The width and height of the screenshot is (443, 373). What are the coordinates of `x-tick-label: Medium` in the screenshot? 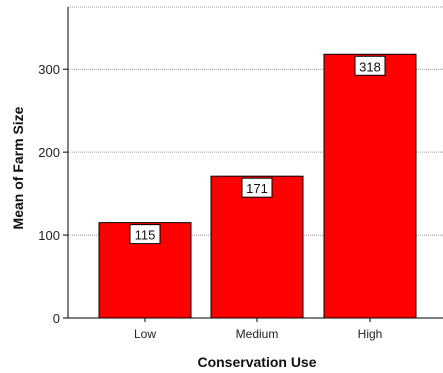 It's located at (257, 334).